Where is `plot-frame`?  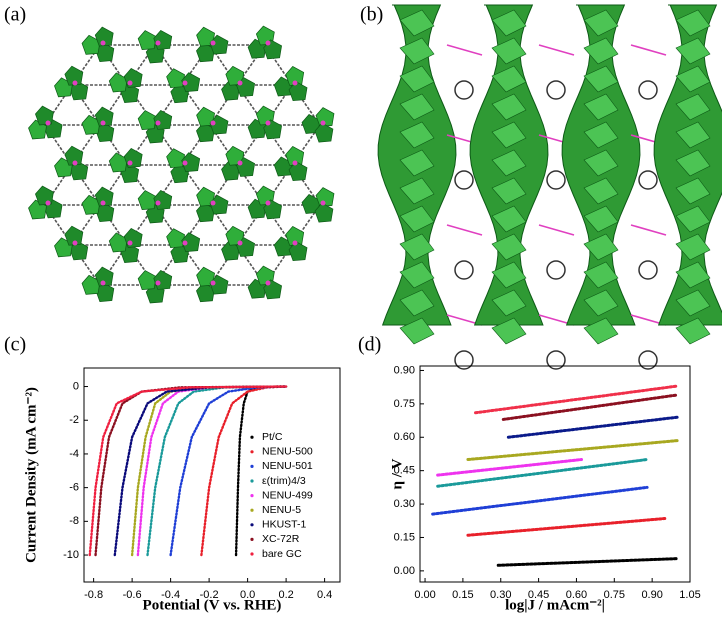
plot-frame is located at coordinates (212, 475).